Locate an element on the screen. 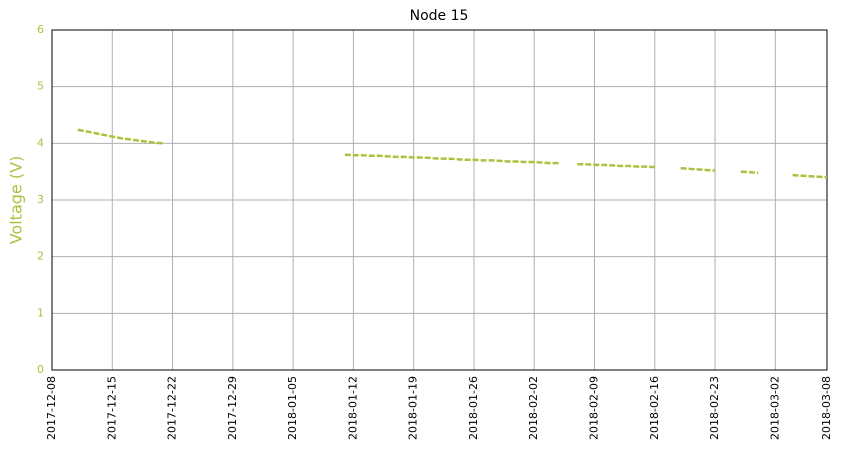 Image resolution: width=842 pixels, height=458 pixels. y-tick-label: 4 is located at coordinates (40, 142).